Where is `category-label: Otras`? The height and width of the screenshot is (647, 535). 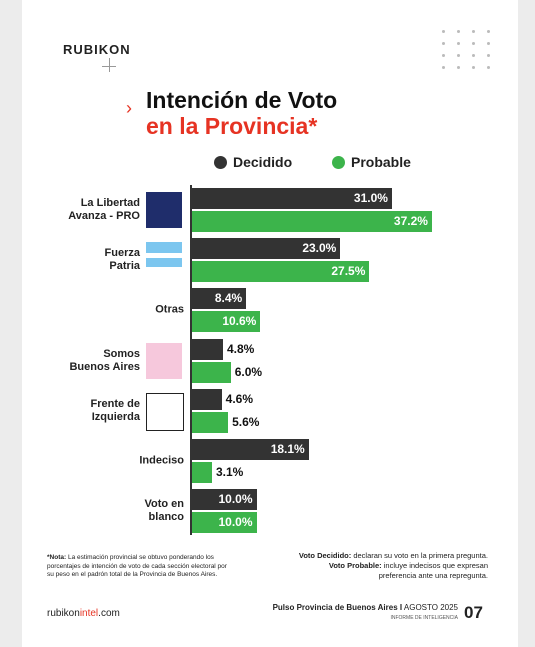 category-label: Otras is located at coordinates (169, 309).